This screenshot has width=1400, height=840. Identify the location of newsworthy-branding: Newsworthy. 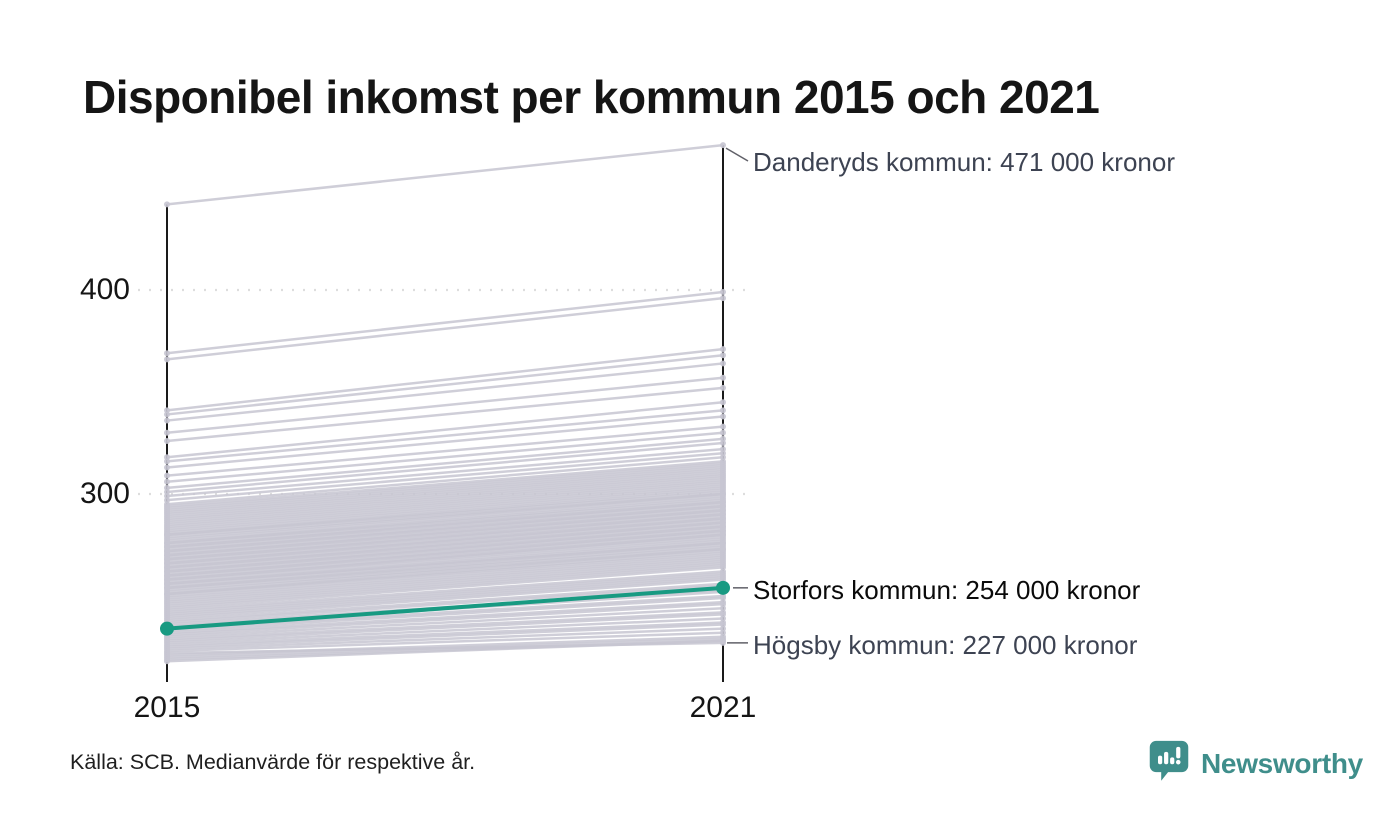
(1255, 764).